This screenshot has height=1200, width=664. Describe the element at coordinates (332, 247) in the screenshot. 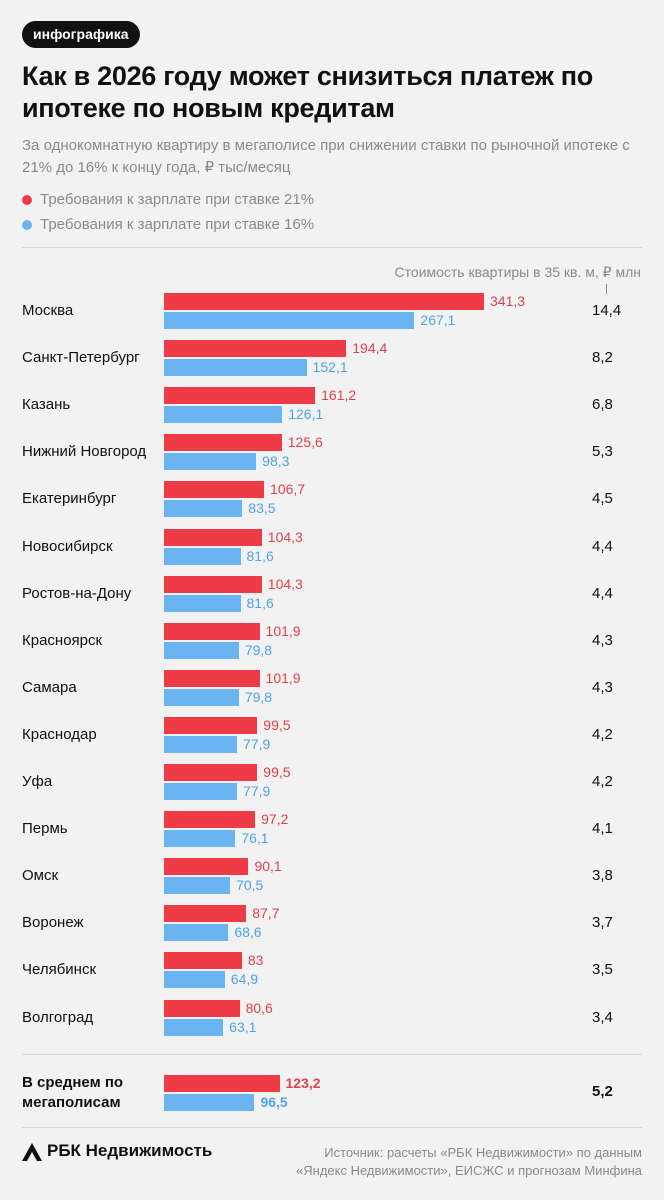

I see `top-divider` at that location.